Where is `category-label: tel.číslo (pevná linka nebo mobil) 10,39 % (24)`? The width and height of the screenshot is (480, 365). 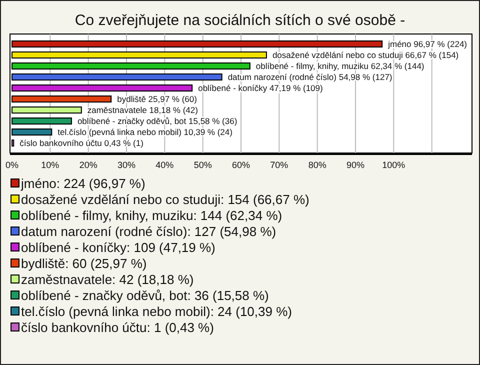
category-label: tel.číslo (pevná linka nebo mobil) 10,39 % (24) is located at coordinates (145, 132).